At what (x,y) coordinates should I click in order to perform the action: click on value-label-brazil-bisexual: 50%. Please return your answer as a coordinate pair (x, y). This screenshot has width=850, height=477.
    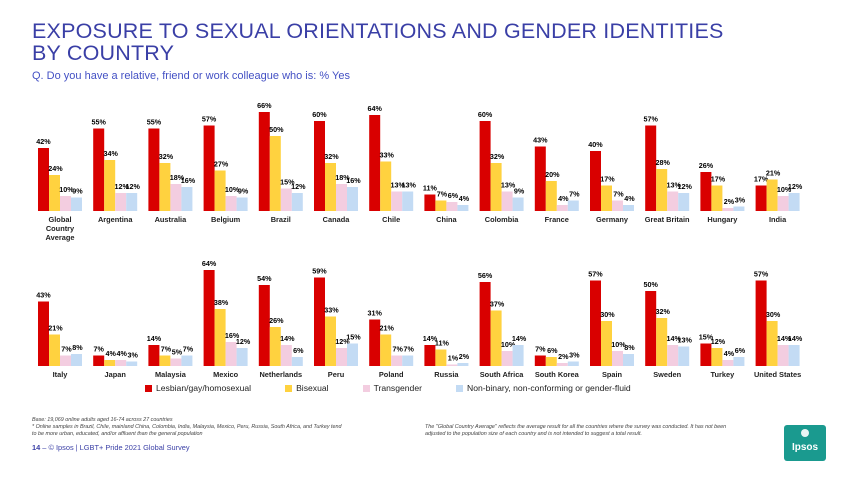
    Looking at the image, I should click on (276, 129).